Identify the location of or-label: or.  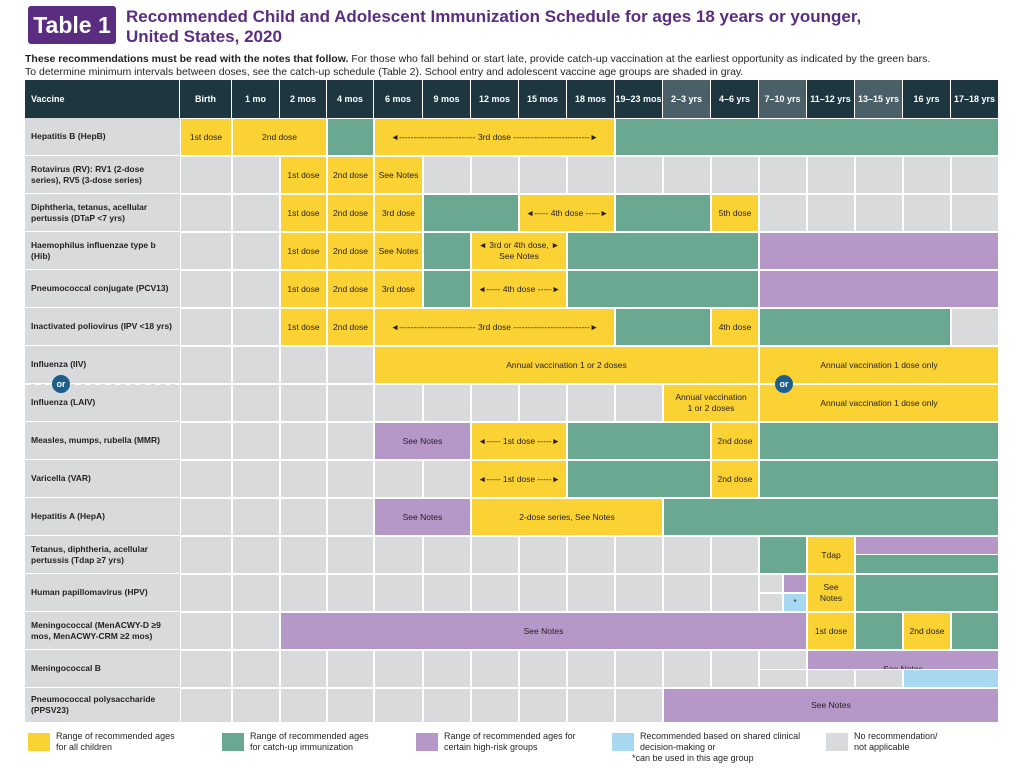
(61, 384).